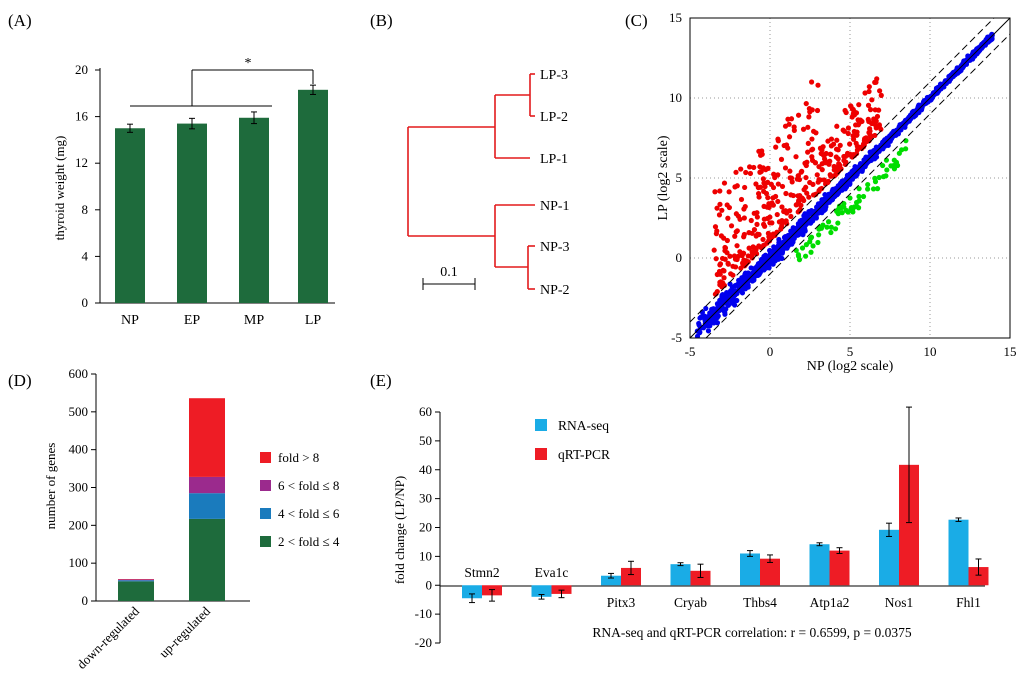  Describe the element at coordinates (760, 602) in the screenshot. I see `panel-e-xlabel-thbs4: Thbs4` at that location.